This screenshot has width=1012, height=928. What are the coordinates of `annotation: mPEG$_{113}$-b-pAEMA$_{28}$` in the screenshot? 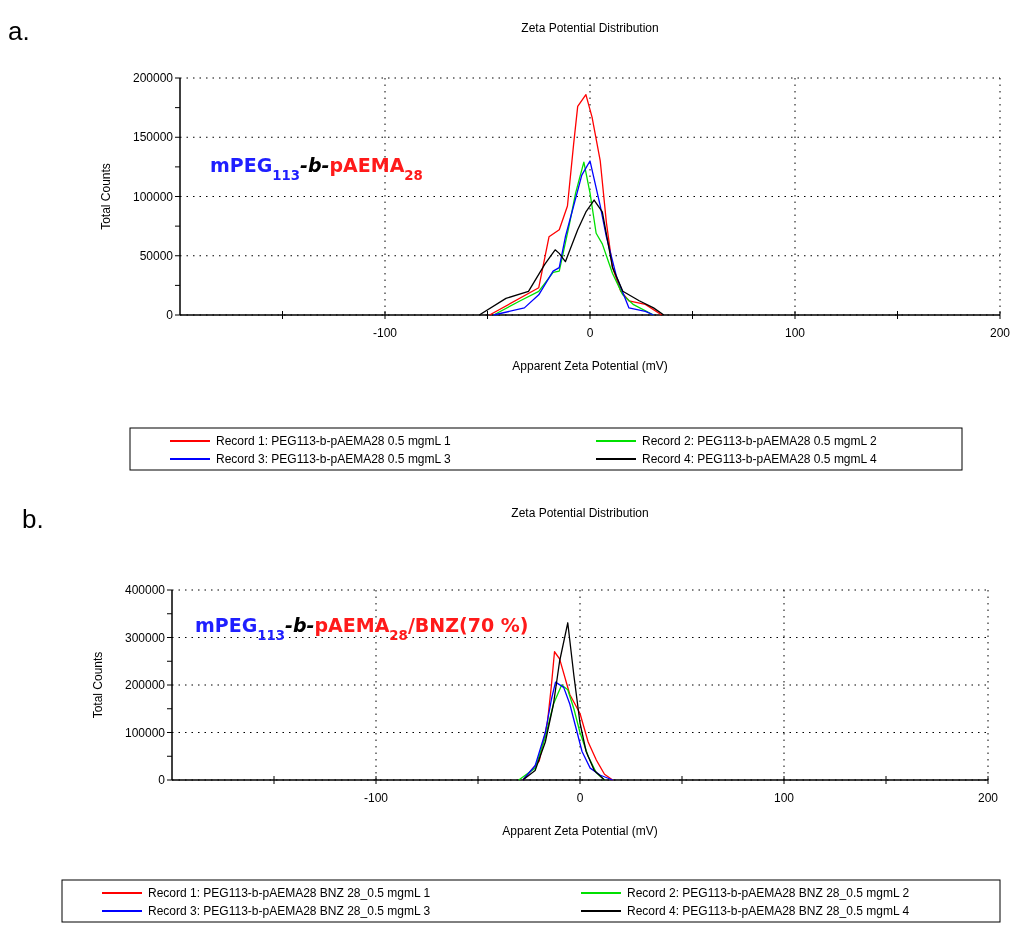 It's located at (316, 168).